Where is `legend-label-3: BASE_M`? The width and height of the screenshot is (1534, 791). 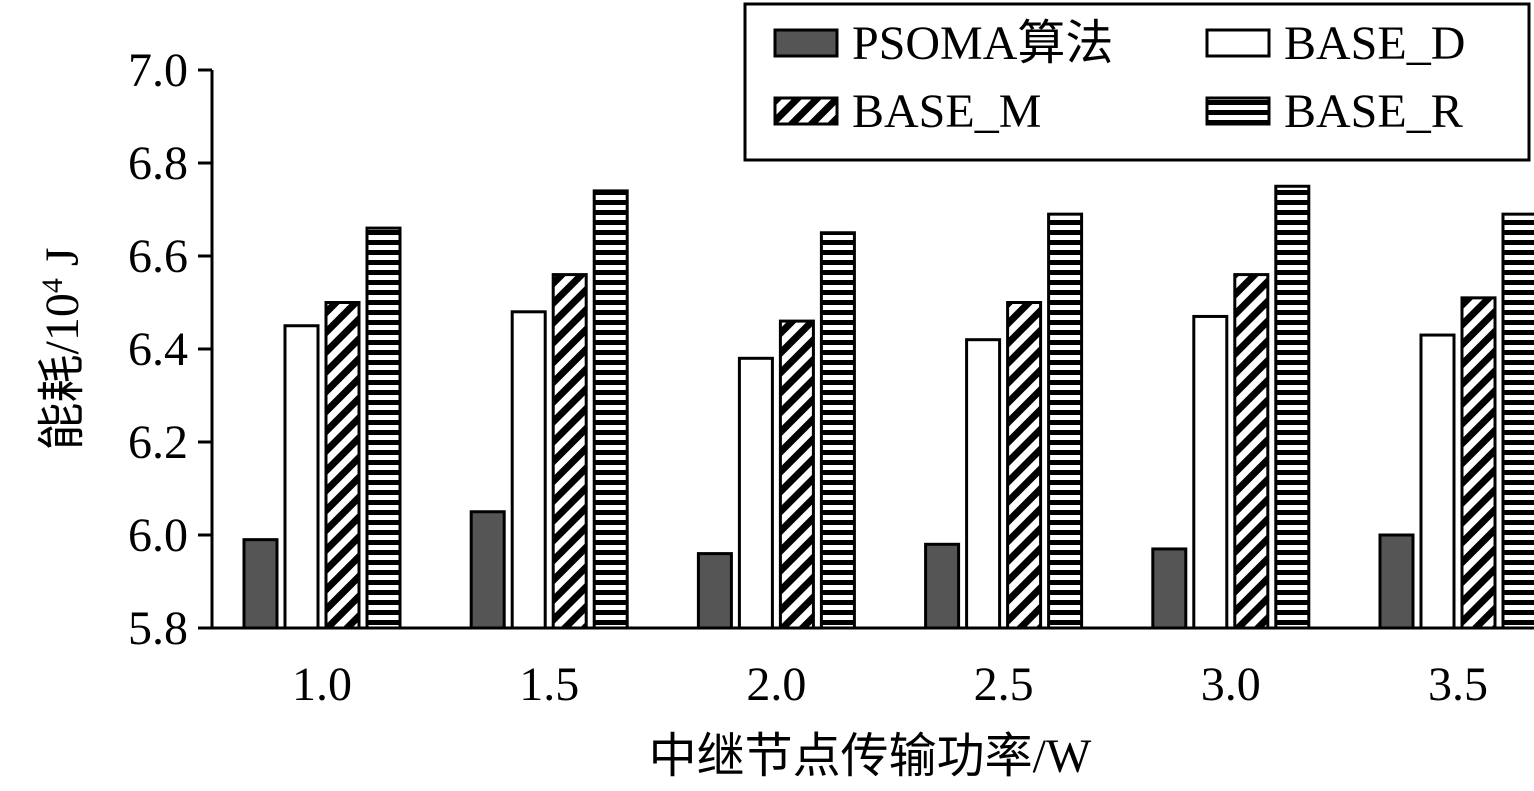
legend-label-3: BASE_M is located at coordinates (946, 111).